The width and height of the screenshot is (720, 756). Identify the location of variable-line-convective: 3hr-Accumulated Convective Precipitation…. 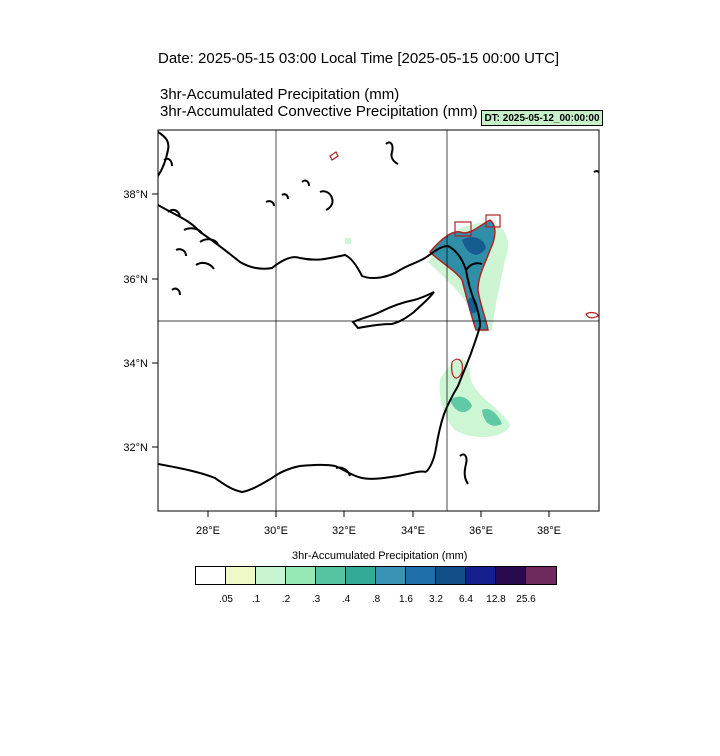
(319, 111).